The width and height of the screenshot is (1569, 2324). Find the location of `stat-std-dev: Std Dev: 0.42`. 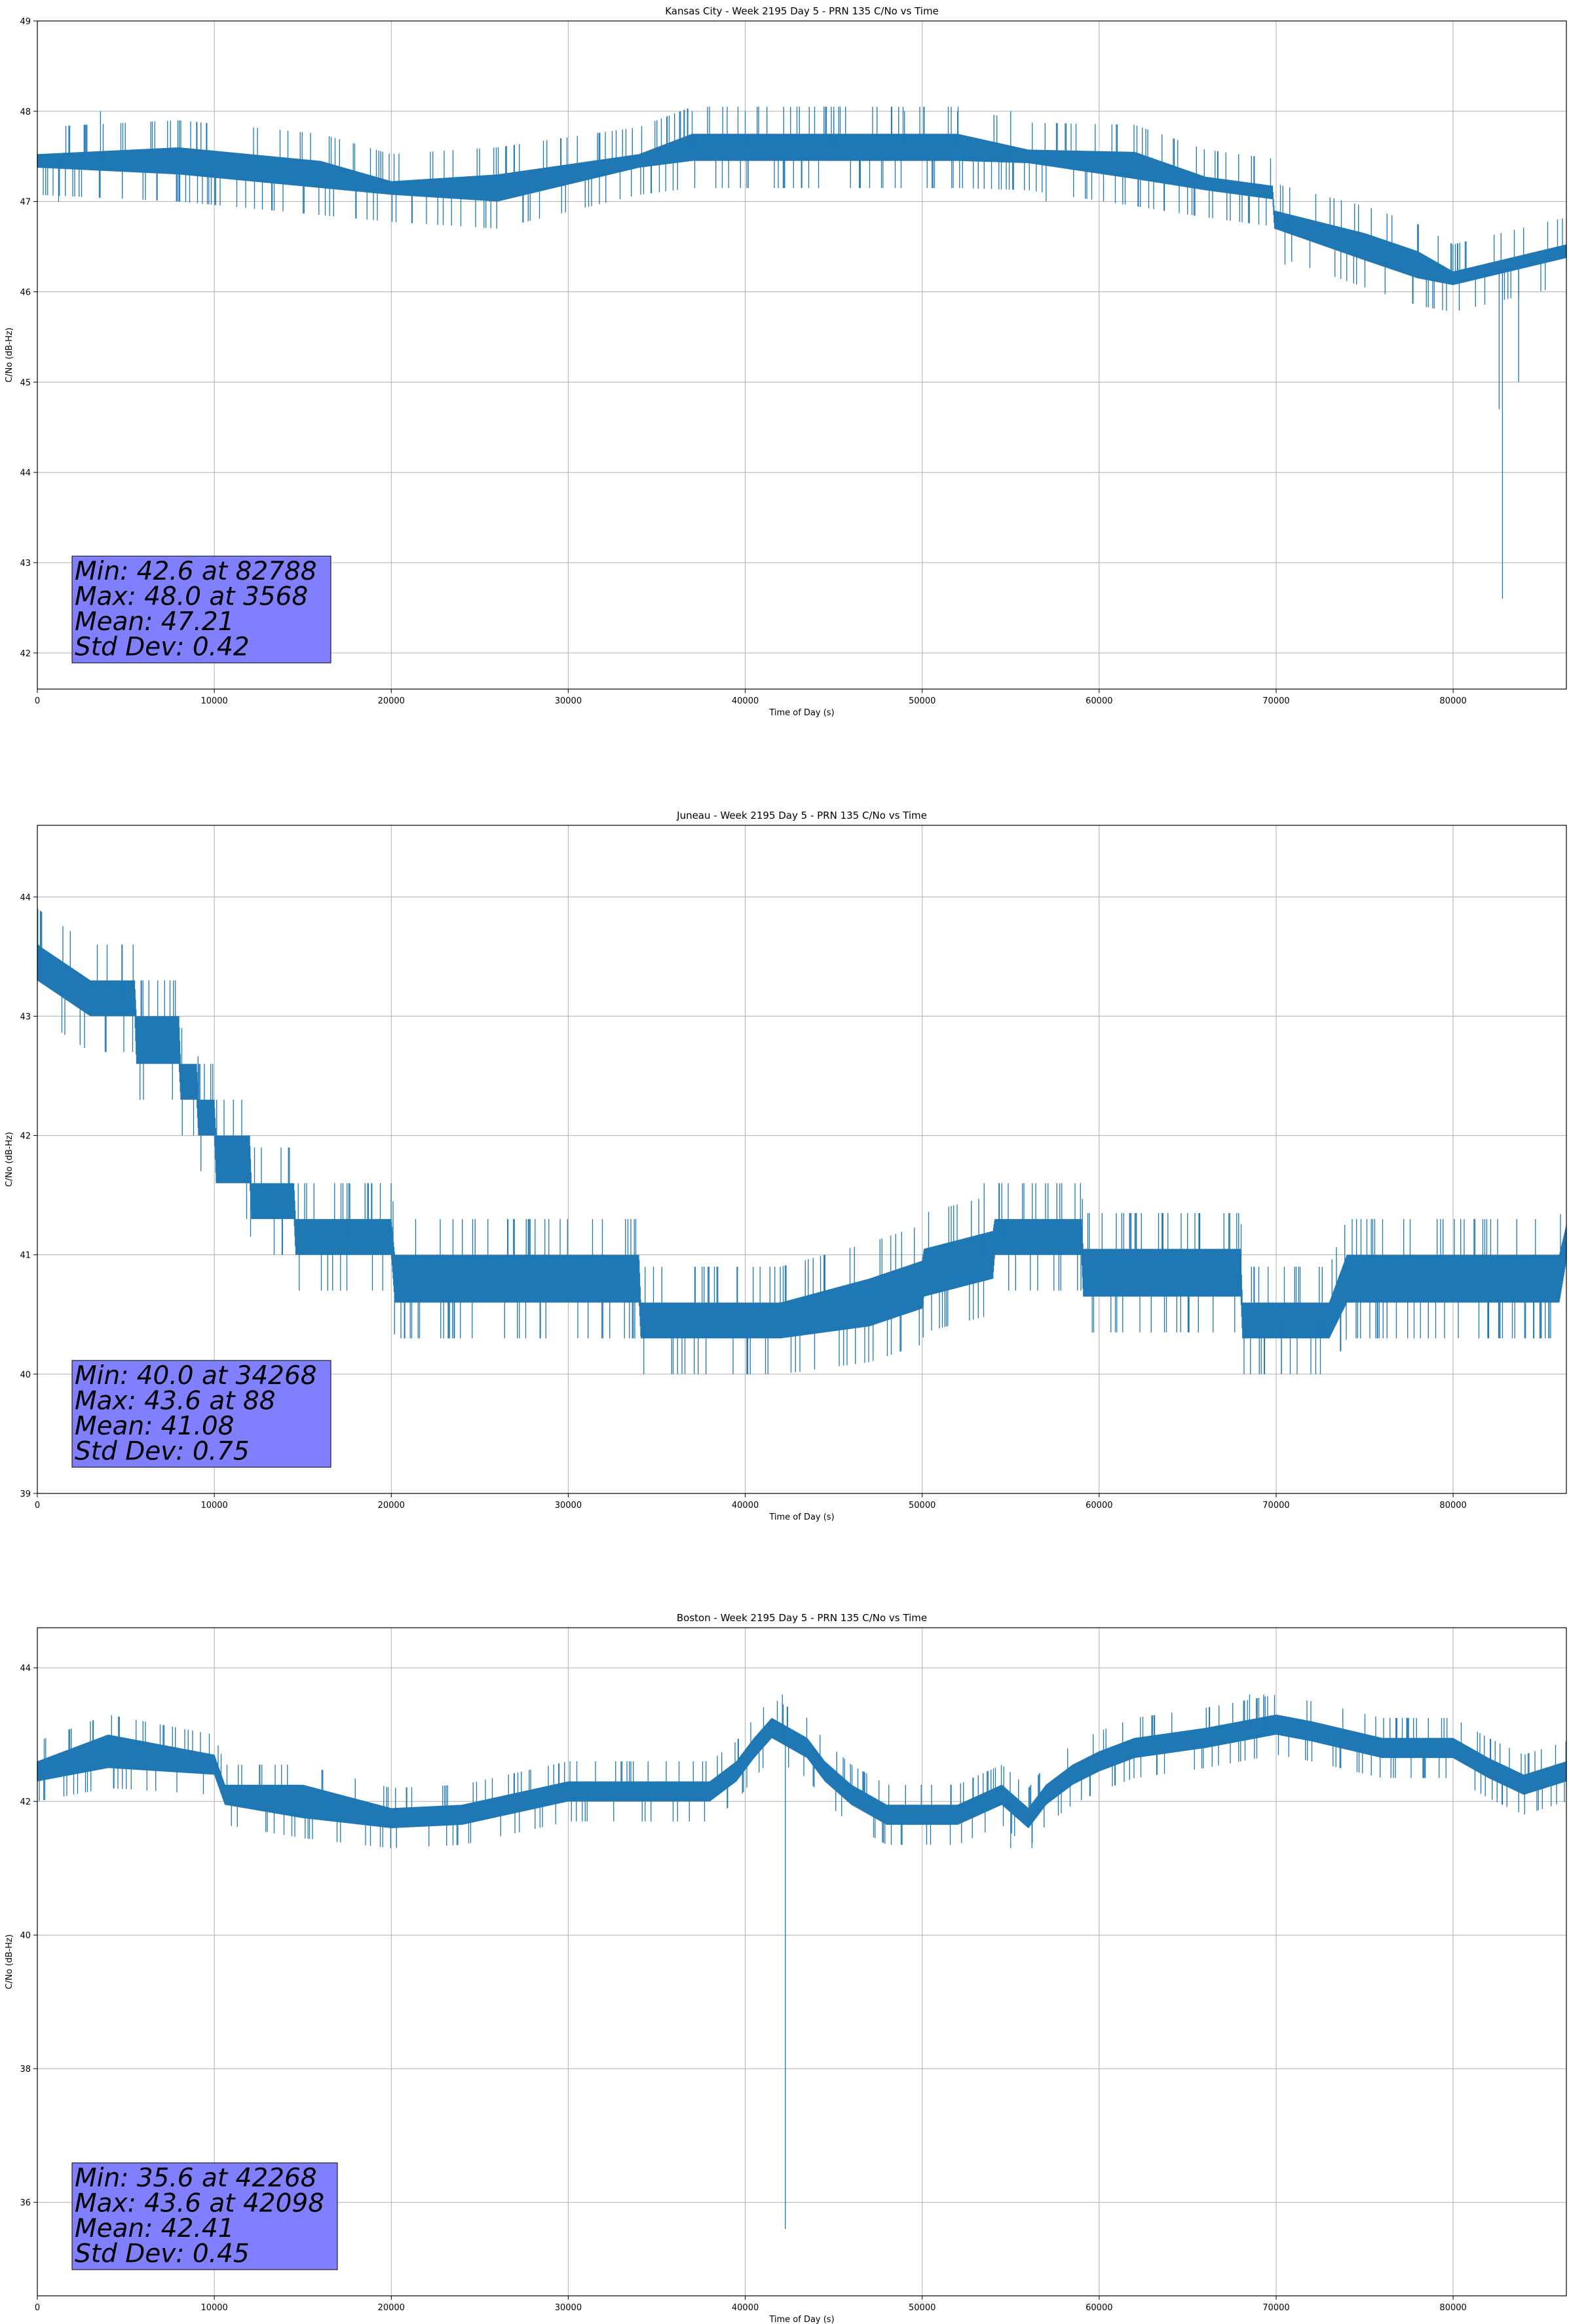

stat-std-dev: Std Dev: 0.42 is located at coordinates (162, 647).